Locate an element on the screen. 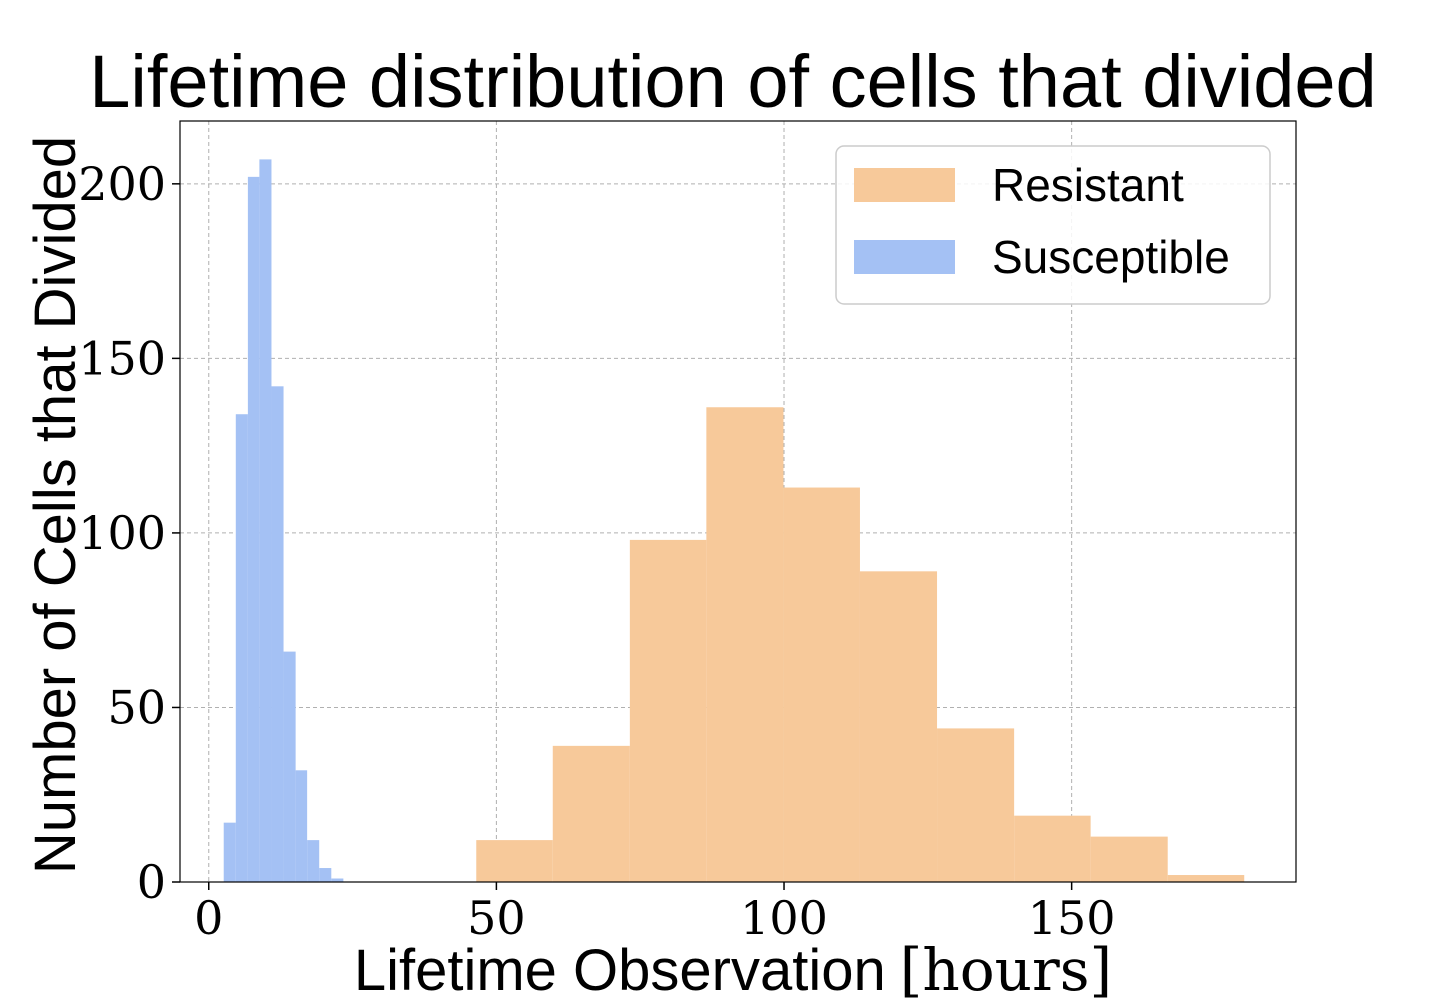 The image size is (1440, 1008). y-tick-label: 200 is located at coordinates (122, 184).